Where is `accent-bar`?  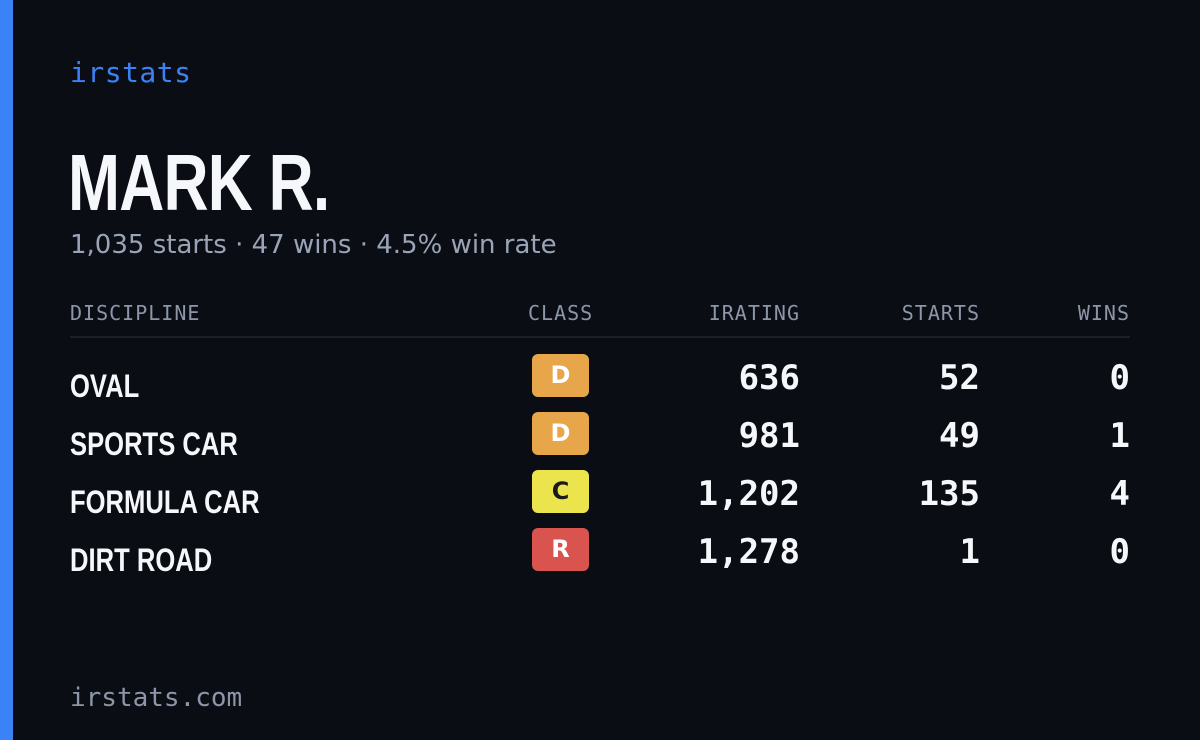
accent-bar is located at coordinates (6, 370).